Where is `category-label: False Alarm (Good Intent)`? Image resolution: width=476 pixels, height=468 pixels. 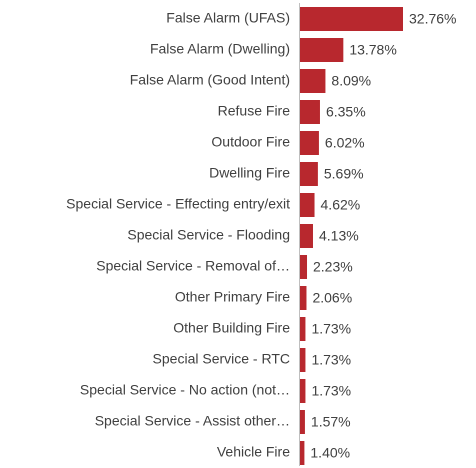 category-label: False Alarm (Good Intent) is located at coordinates (210, 80).